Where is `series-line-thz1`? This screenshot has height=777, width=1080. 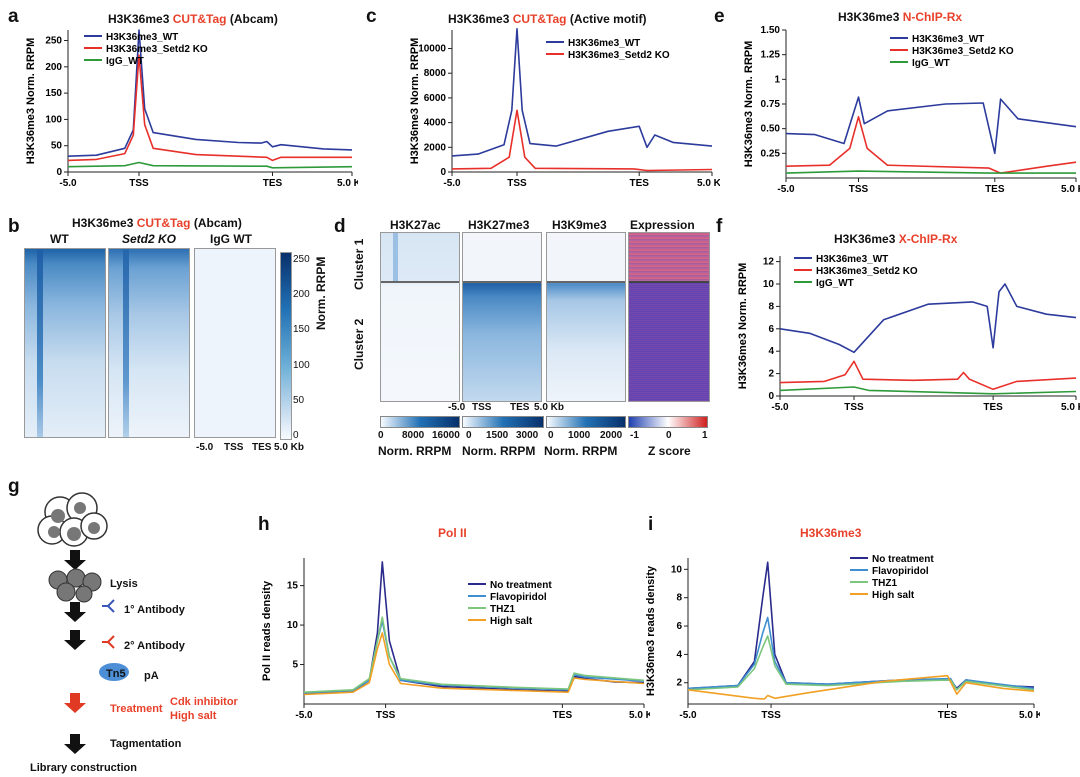 series-line-thz1 is located at coordinates (474, 654).